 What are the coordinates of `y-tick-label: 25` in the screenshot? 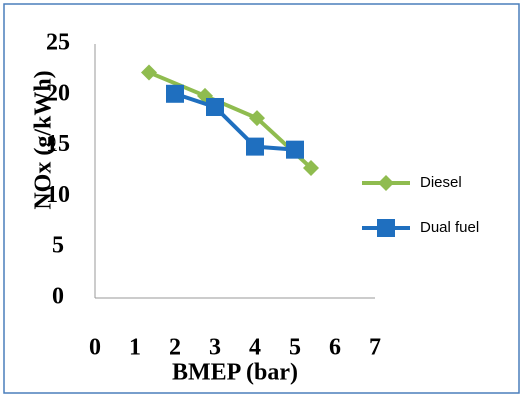 It's located at (58, 43).